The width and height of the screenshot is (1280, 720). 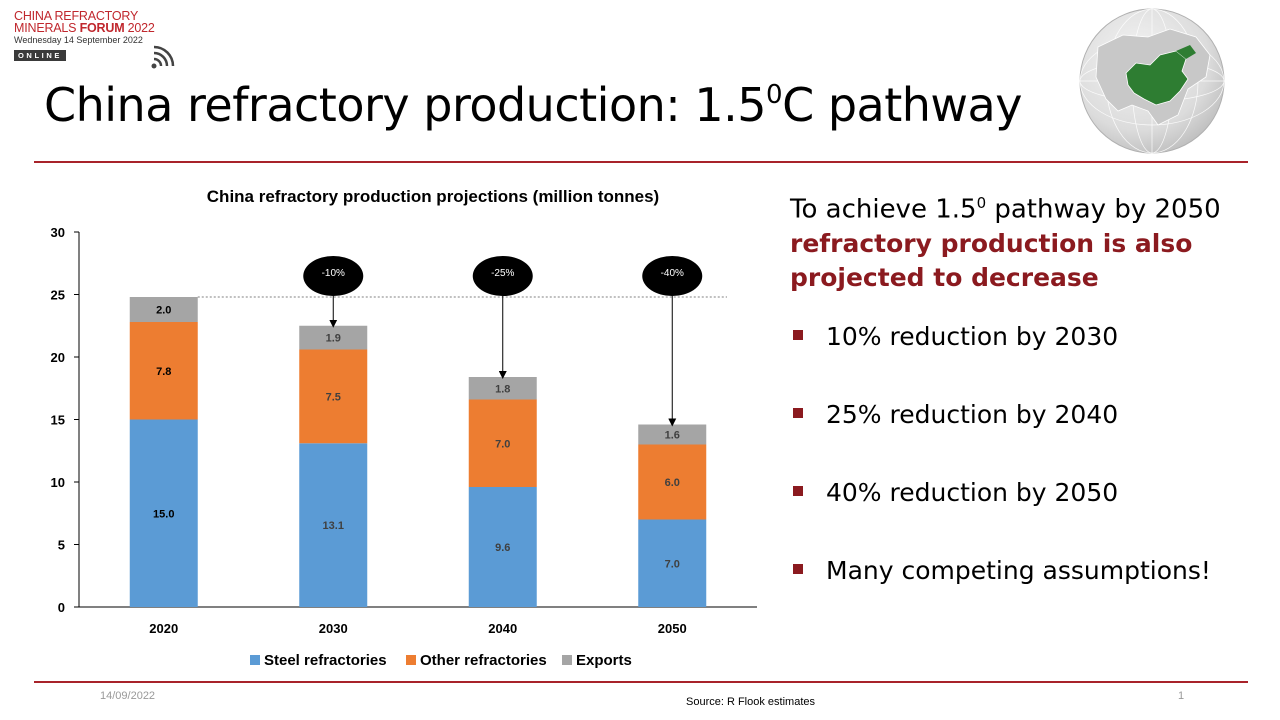 What do you see at coordinates (163, 628) in the screenshot?
I see `x-tick-label: 2020` at bounding box center [163, 628].